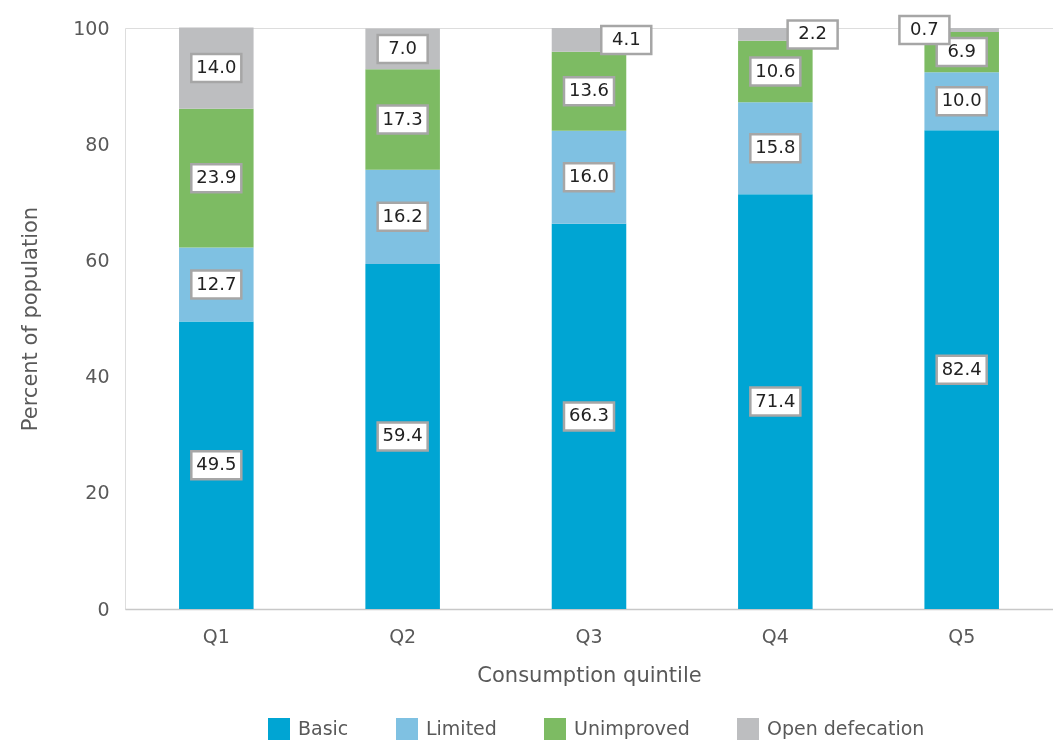  I want to click on data-label: 49.5, so click(216, 464).